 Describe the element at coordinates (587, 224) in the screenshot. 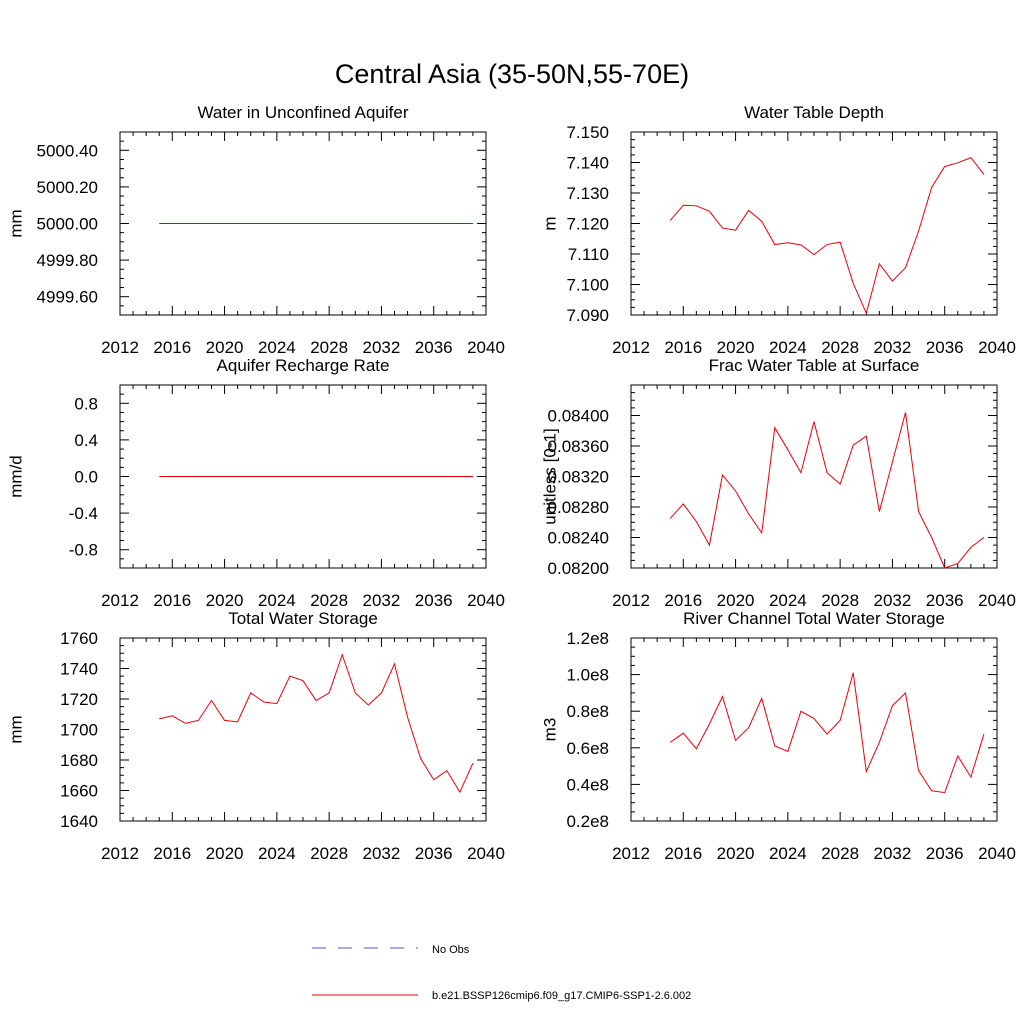

I see `y-tick-label: 7.120` at that location.